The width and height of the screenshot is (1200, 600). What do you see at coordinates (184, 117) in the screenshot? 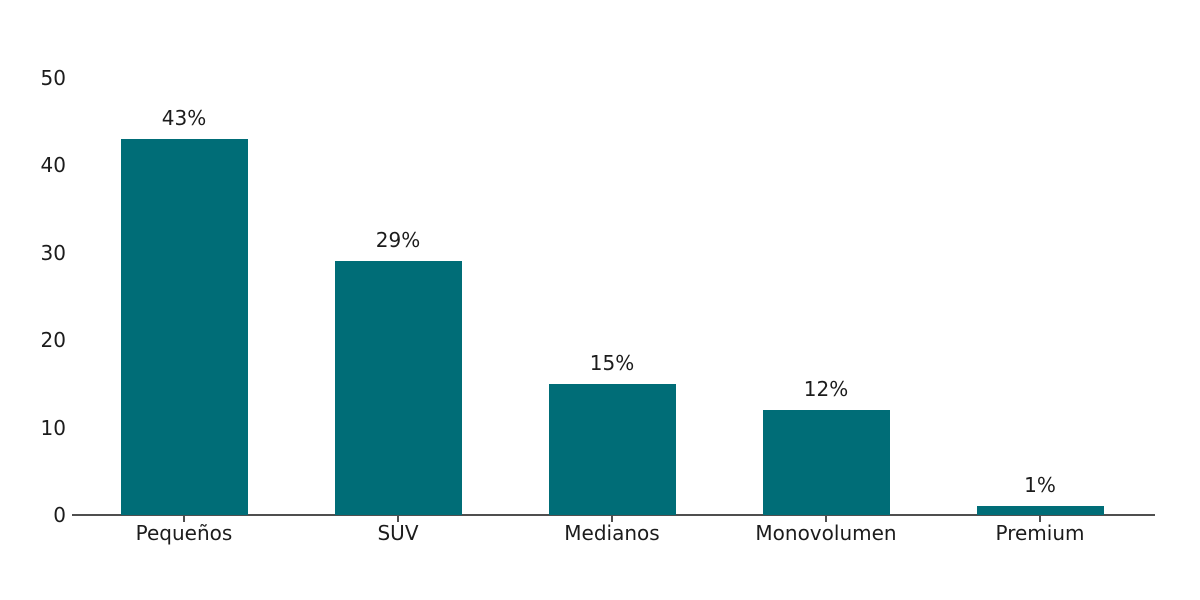
I see `bar-value-label: 43%` at bounding box center [184, 117].